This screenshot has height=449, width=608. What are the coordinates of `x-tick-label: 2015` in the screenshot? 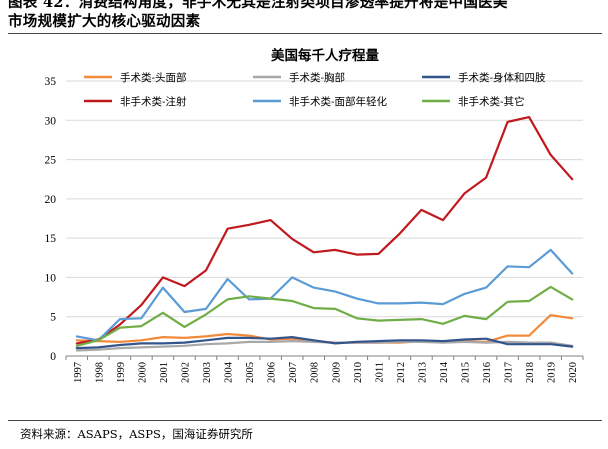 It's located at (466, 372).